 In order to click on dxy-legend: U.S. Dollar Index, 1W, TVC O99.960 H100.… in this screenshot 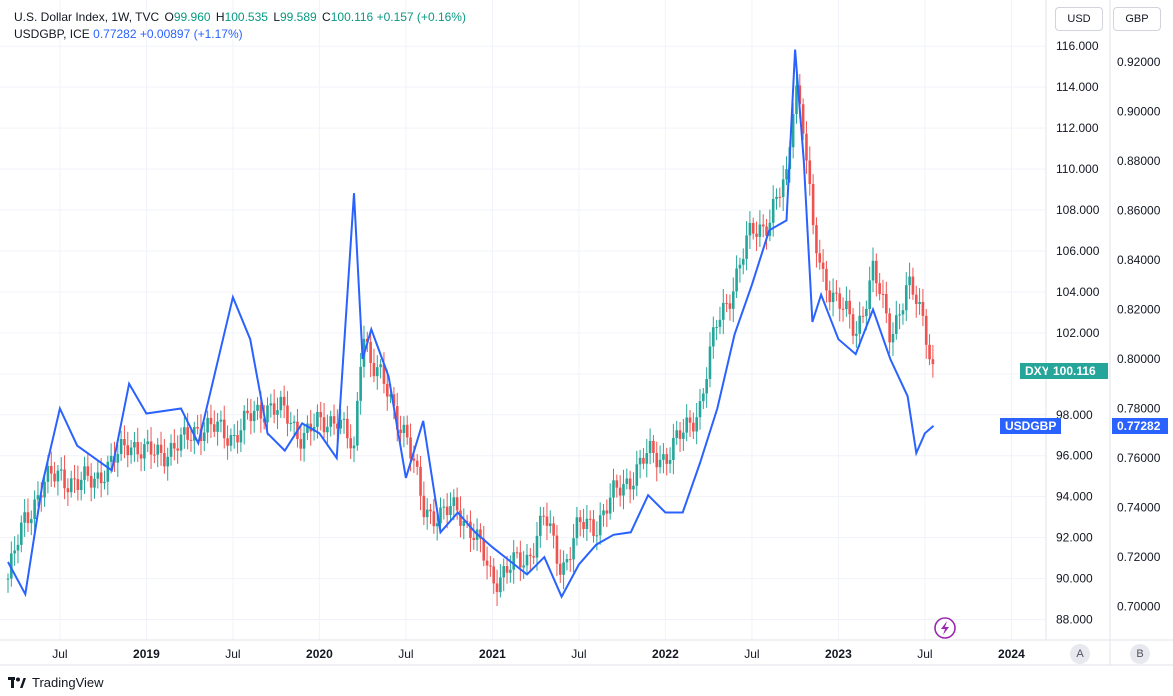, I will do `click(240, 17)`.